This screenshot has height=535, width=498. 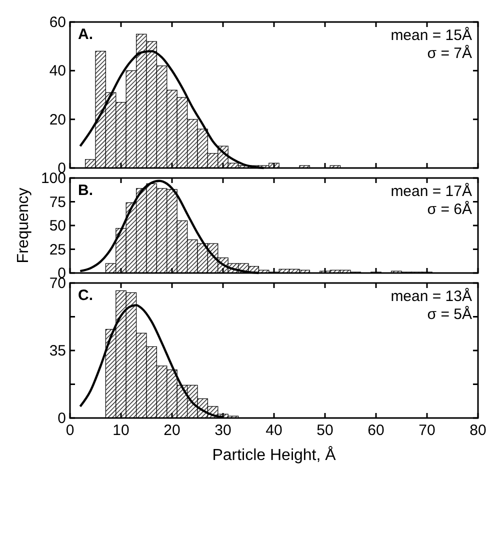 I want to click on x-tick-label: 80, so click(x=478, y=430).